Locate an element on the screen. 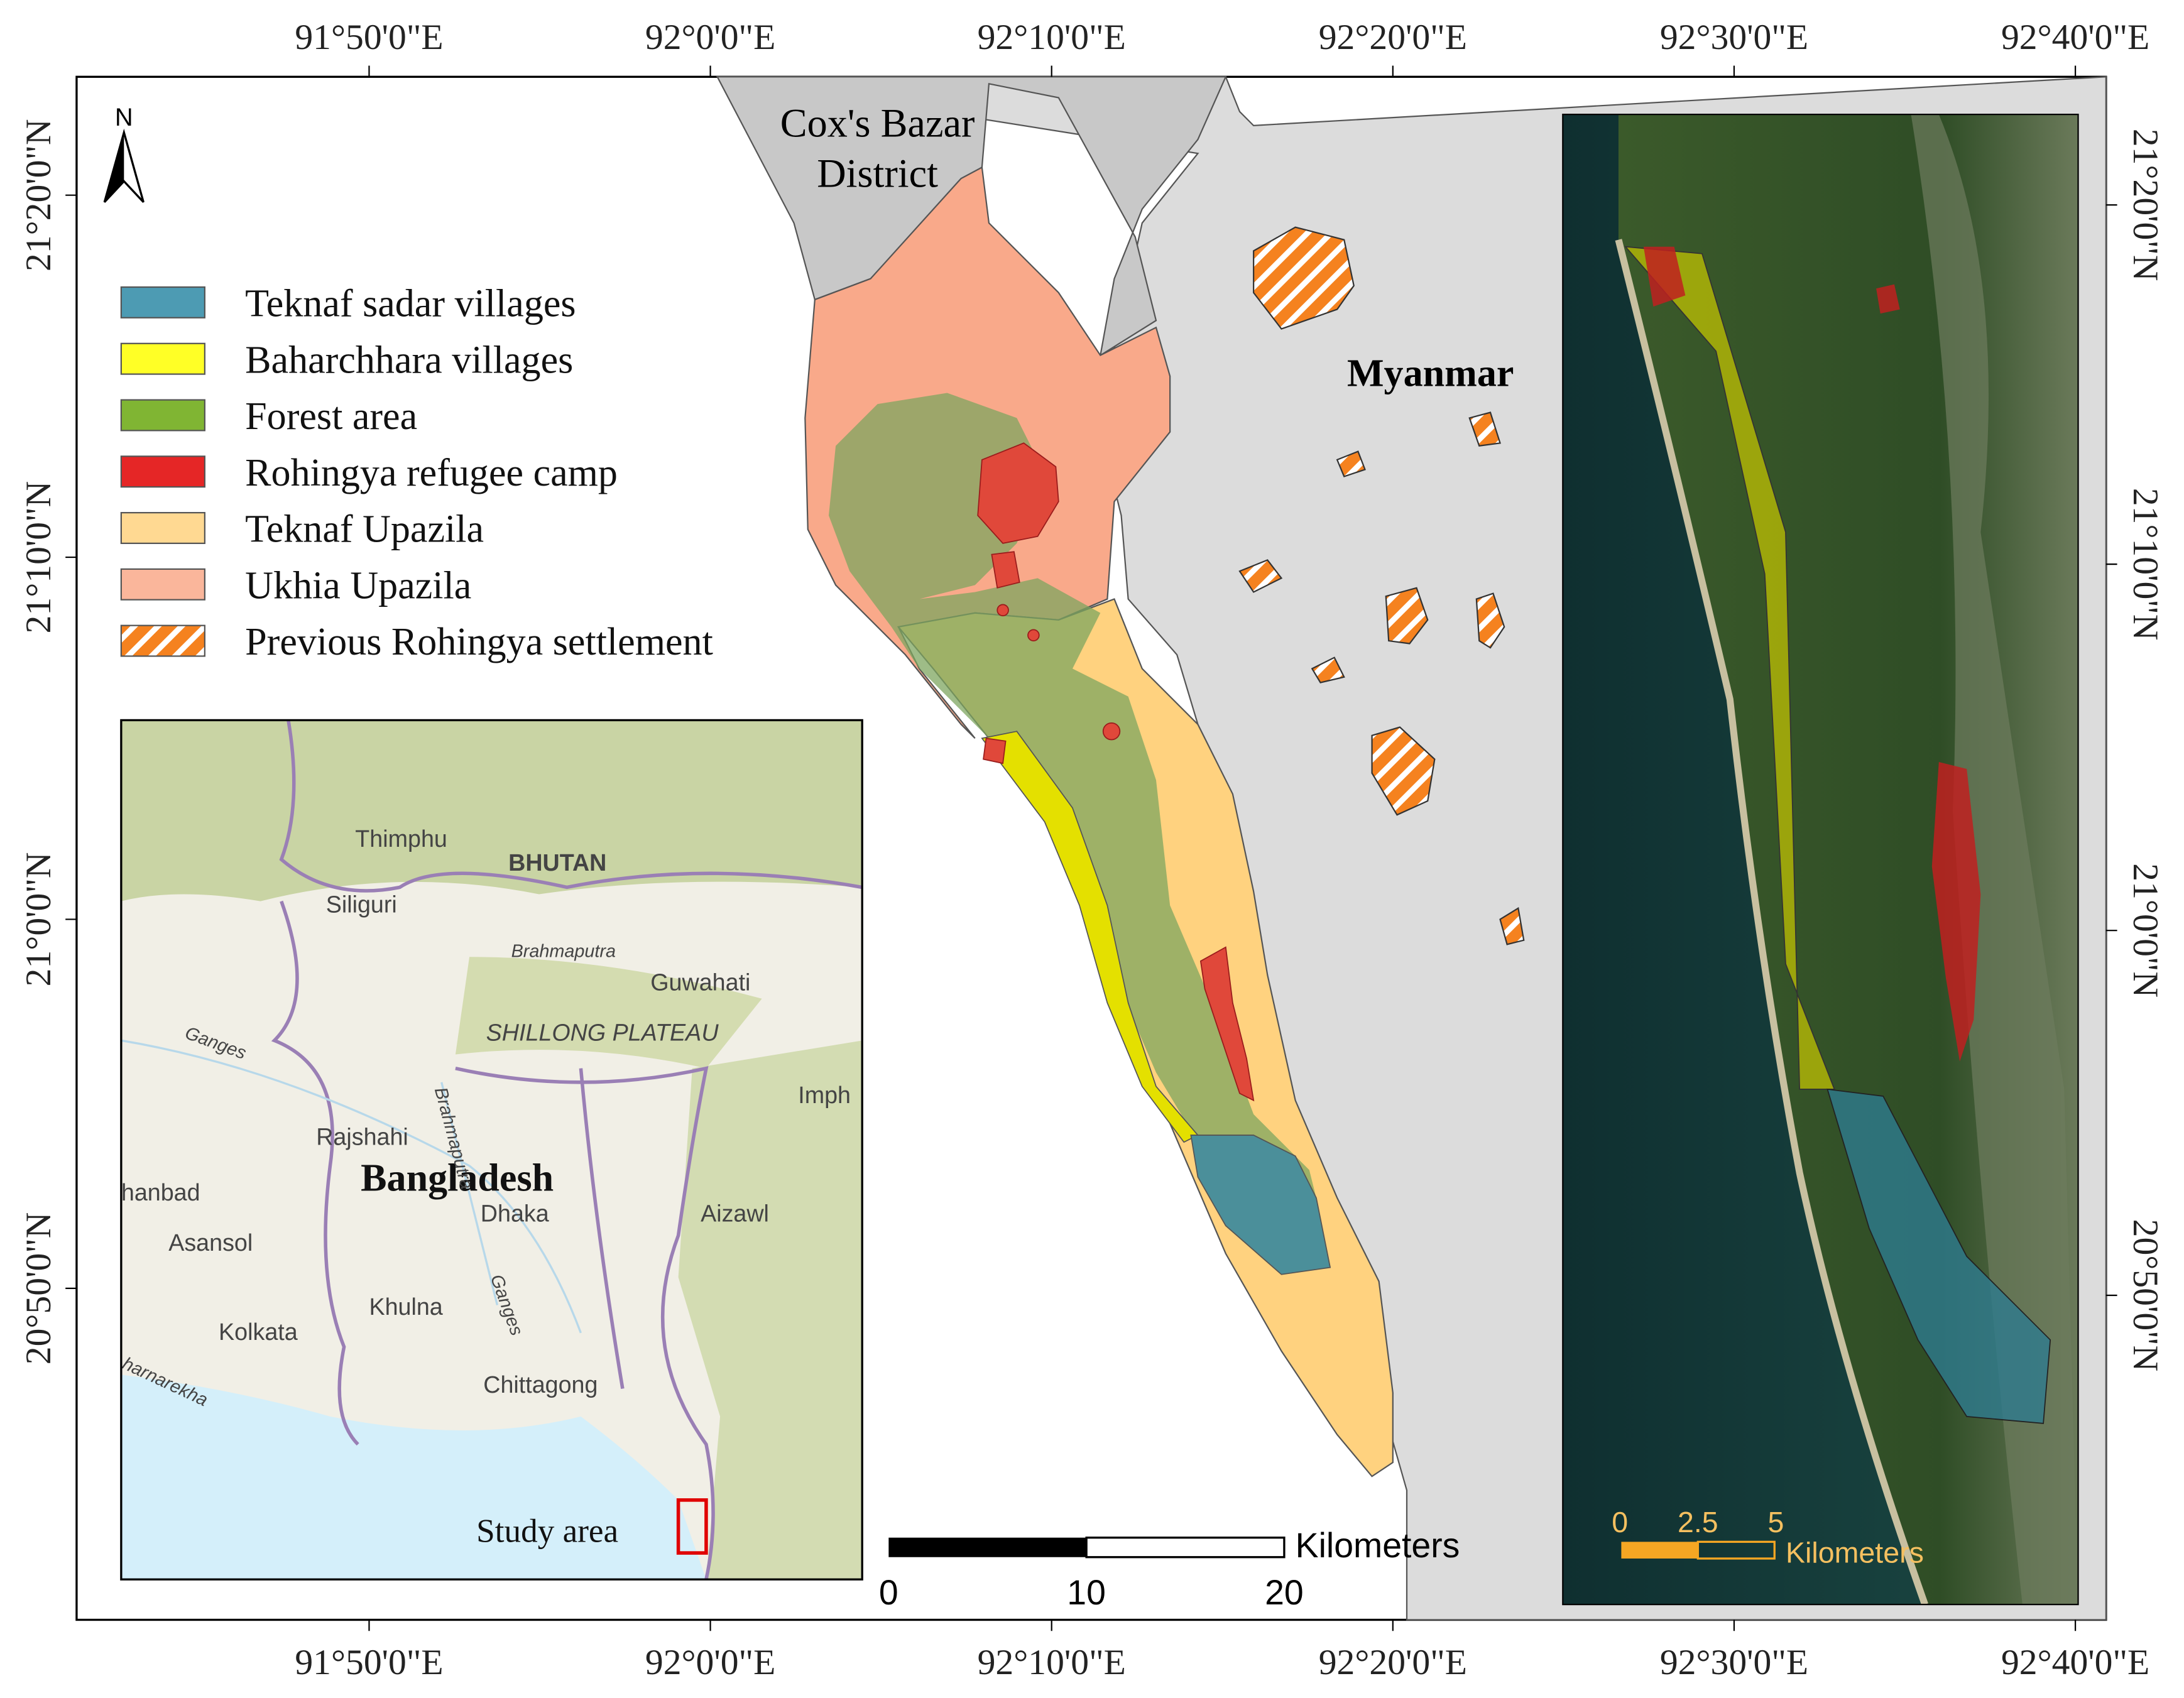  inset-label: Brahmaputra is located at coordinates (563, 951).